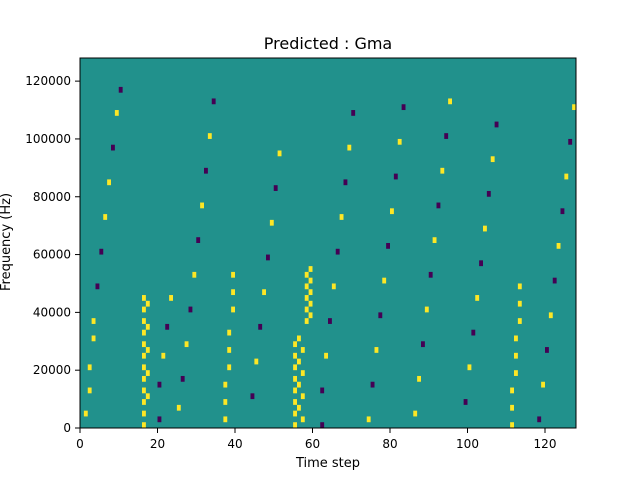  Describe the element at coordinates (48, 81) in the screenshot. I see `y-tick-label: 120000` at that location.